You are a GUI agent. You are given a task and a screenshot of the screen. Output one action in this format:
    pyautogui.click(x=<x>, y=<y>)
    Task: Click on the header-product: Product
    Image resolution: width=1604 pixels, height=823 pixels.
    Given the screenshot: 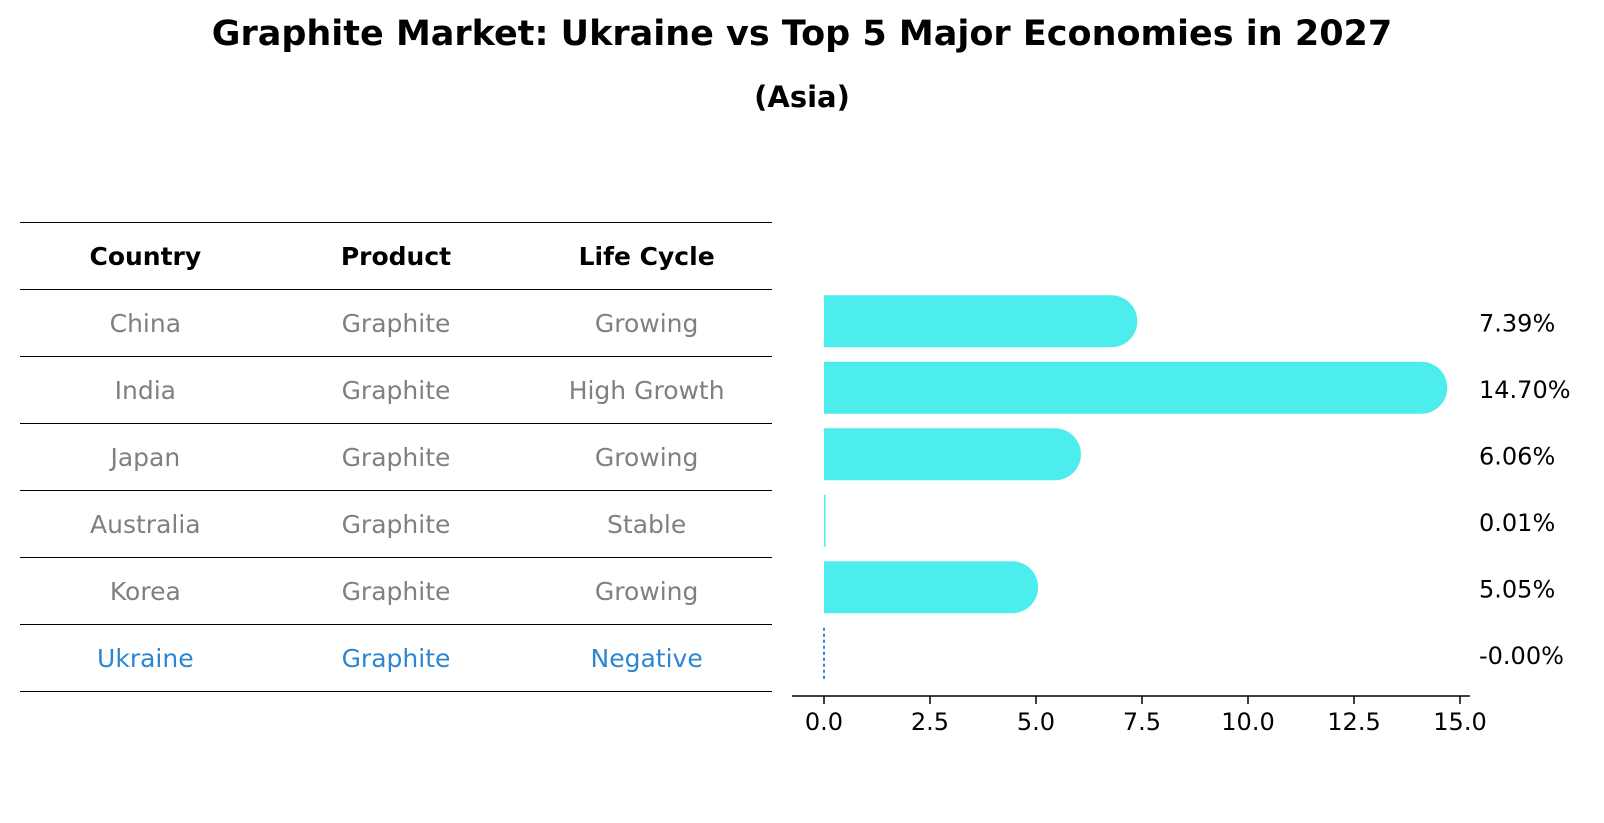 What is the action you would take?
    pyautogui.click(x=396, y=256)
    